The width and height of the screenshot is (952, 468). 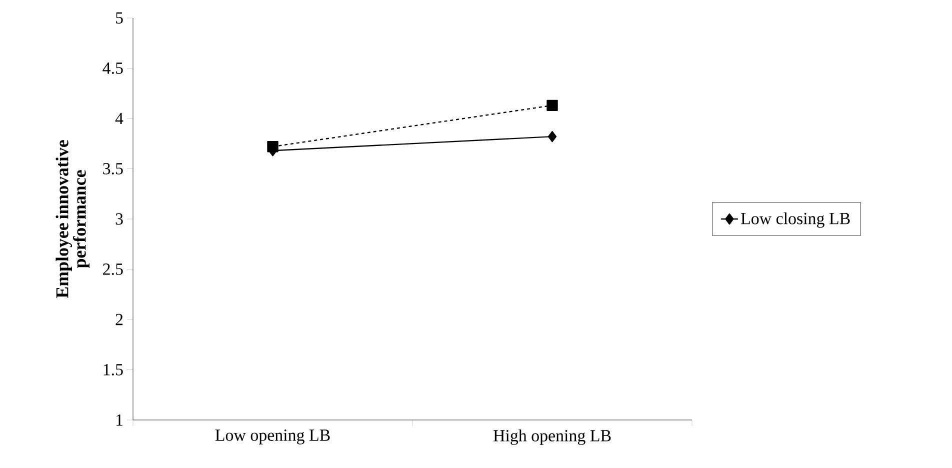 I want to click on y-tick-label: 4.5, so click(x=112, y=68).